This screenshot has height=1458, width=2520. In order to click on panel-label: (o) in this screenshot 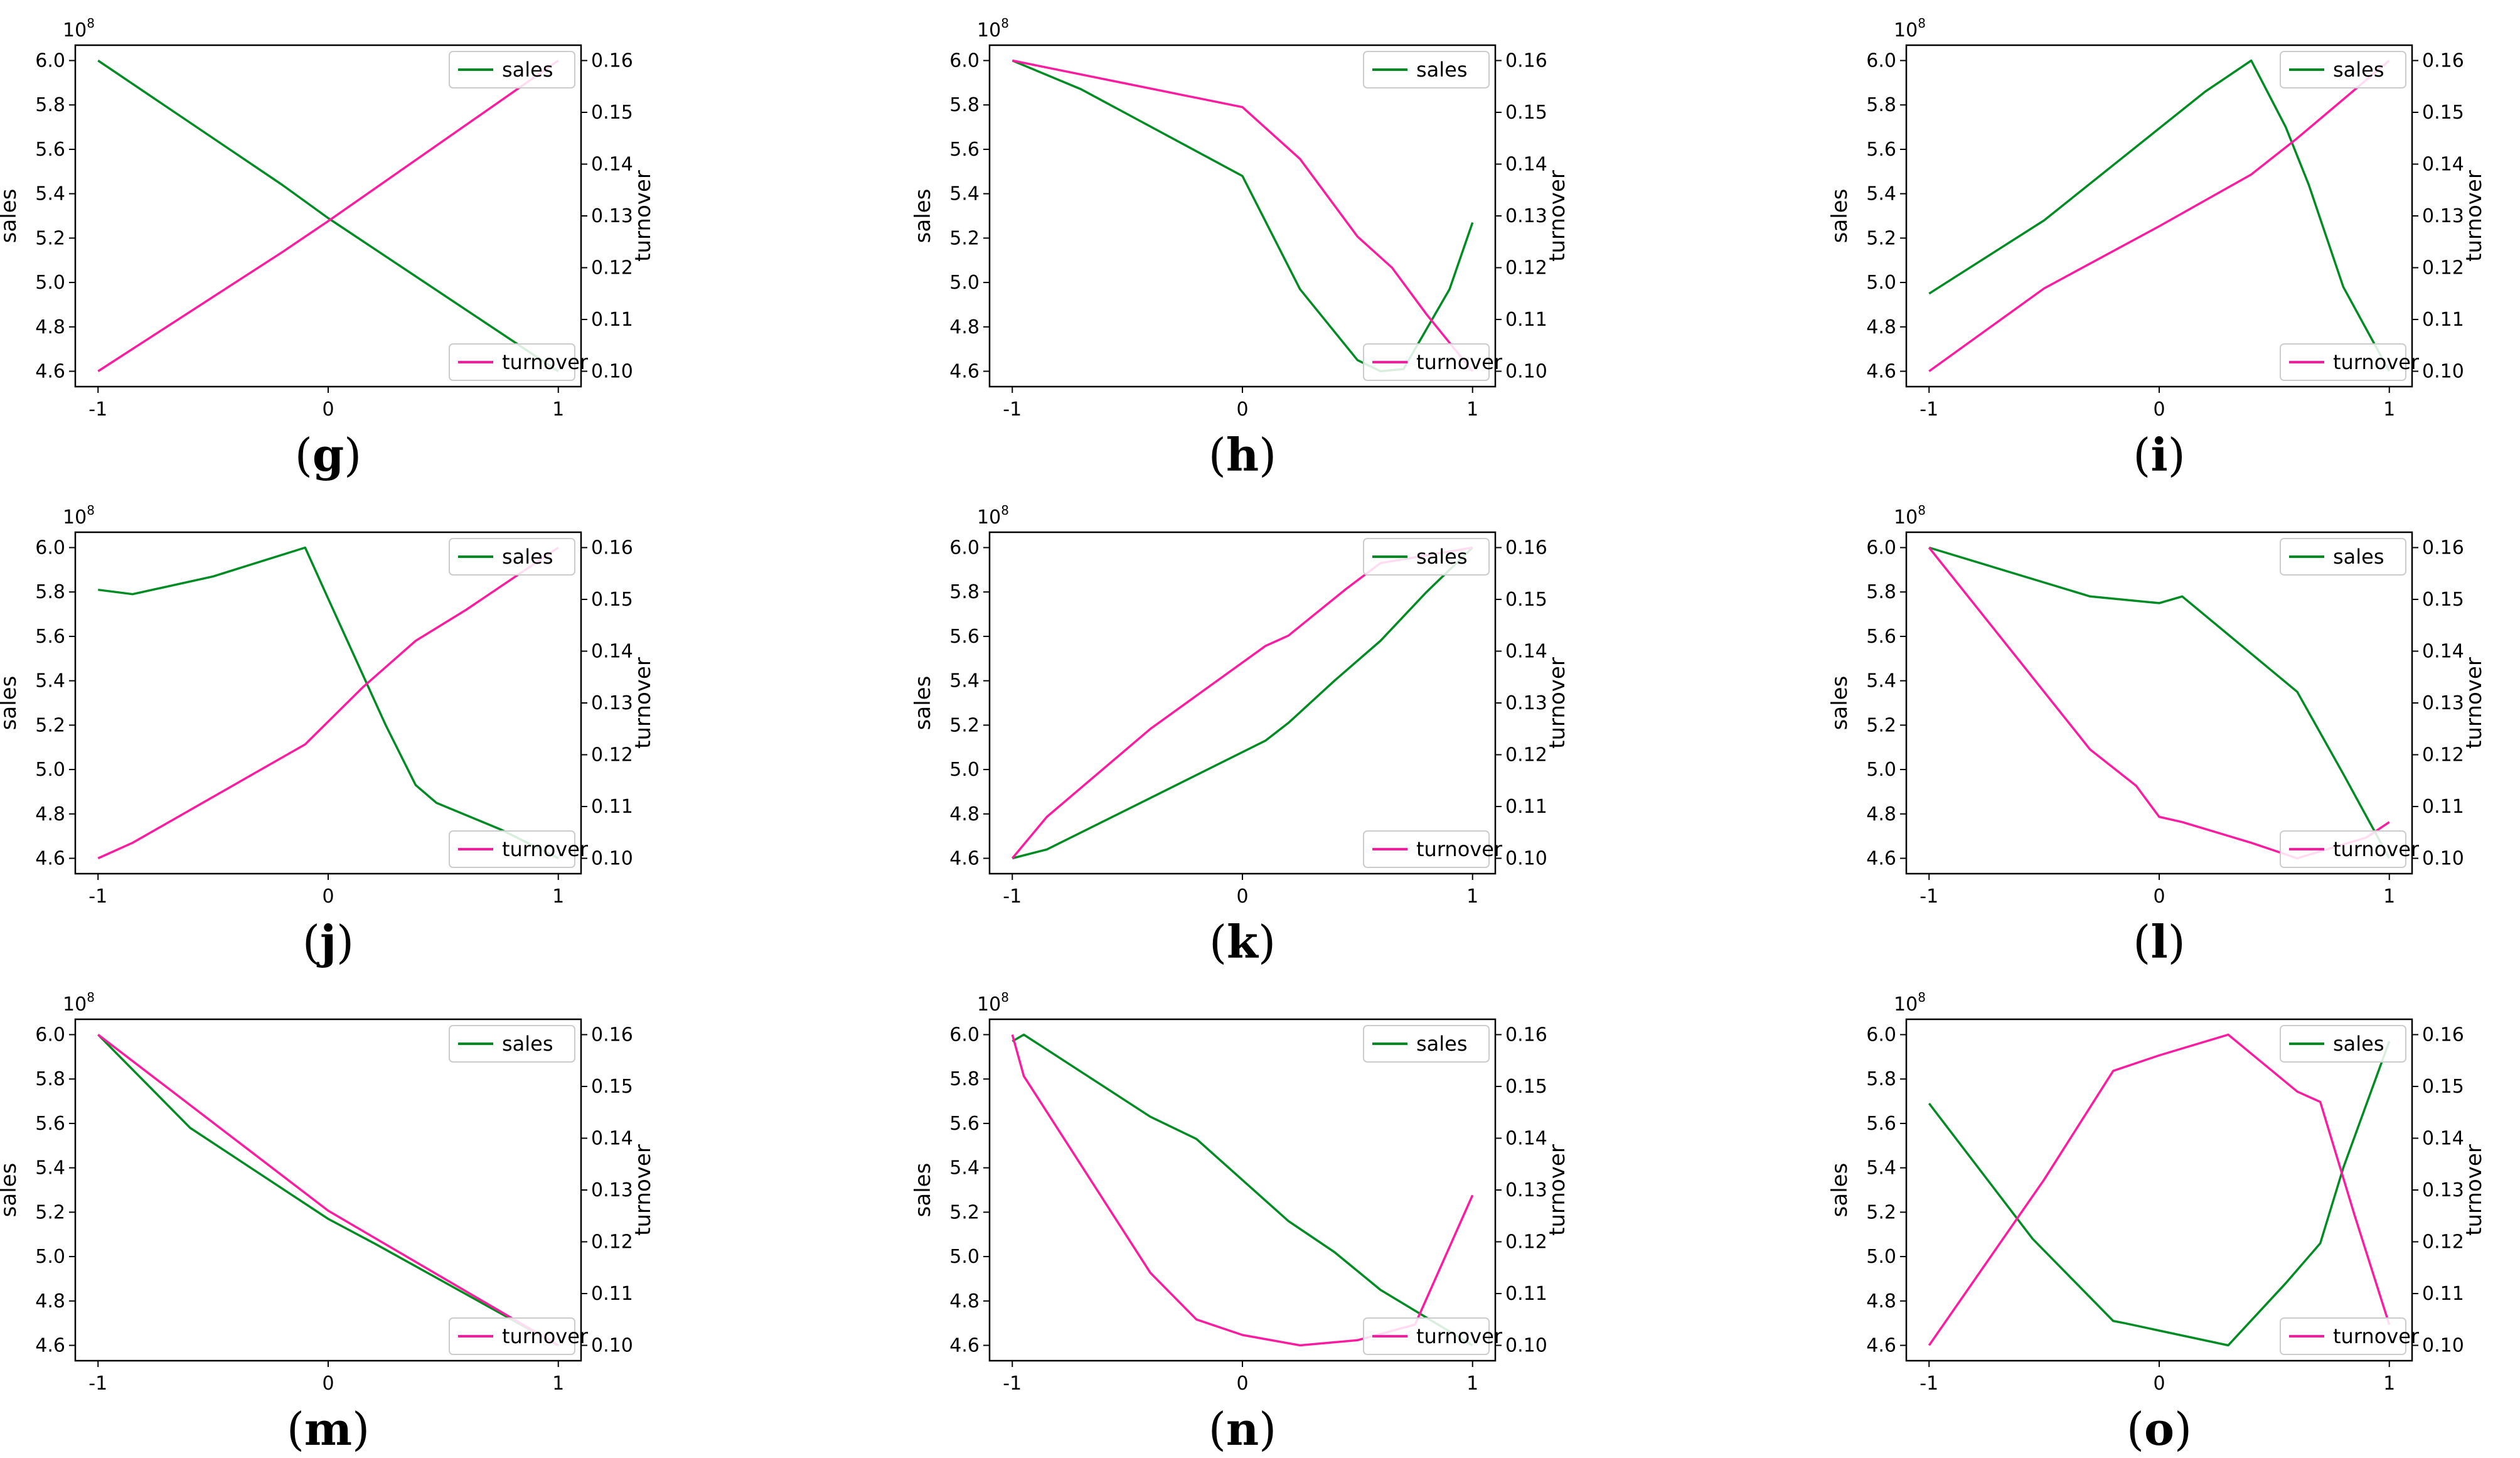, I will do `click(2159, 1428)`.